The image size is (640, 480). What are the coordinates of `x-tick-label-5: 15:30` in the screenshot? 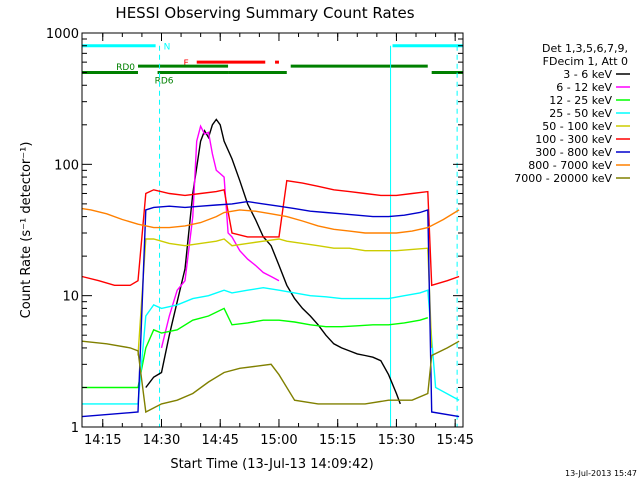 It's located at (396, 440).